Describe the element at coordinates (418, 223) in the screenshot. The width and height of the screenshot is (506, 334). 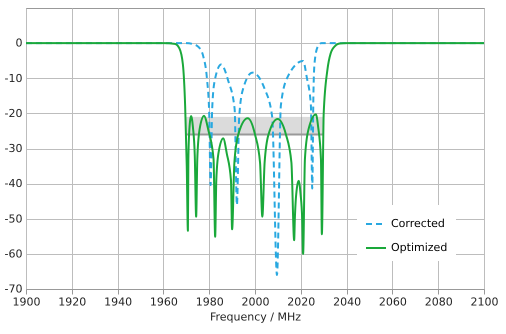
I see `legend-label: Corrected` at that location.